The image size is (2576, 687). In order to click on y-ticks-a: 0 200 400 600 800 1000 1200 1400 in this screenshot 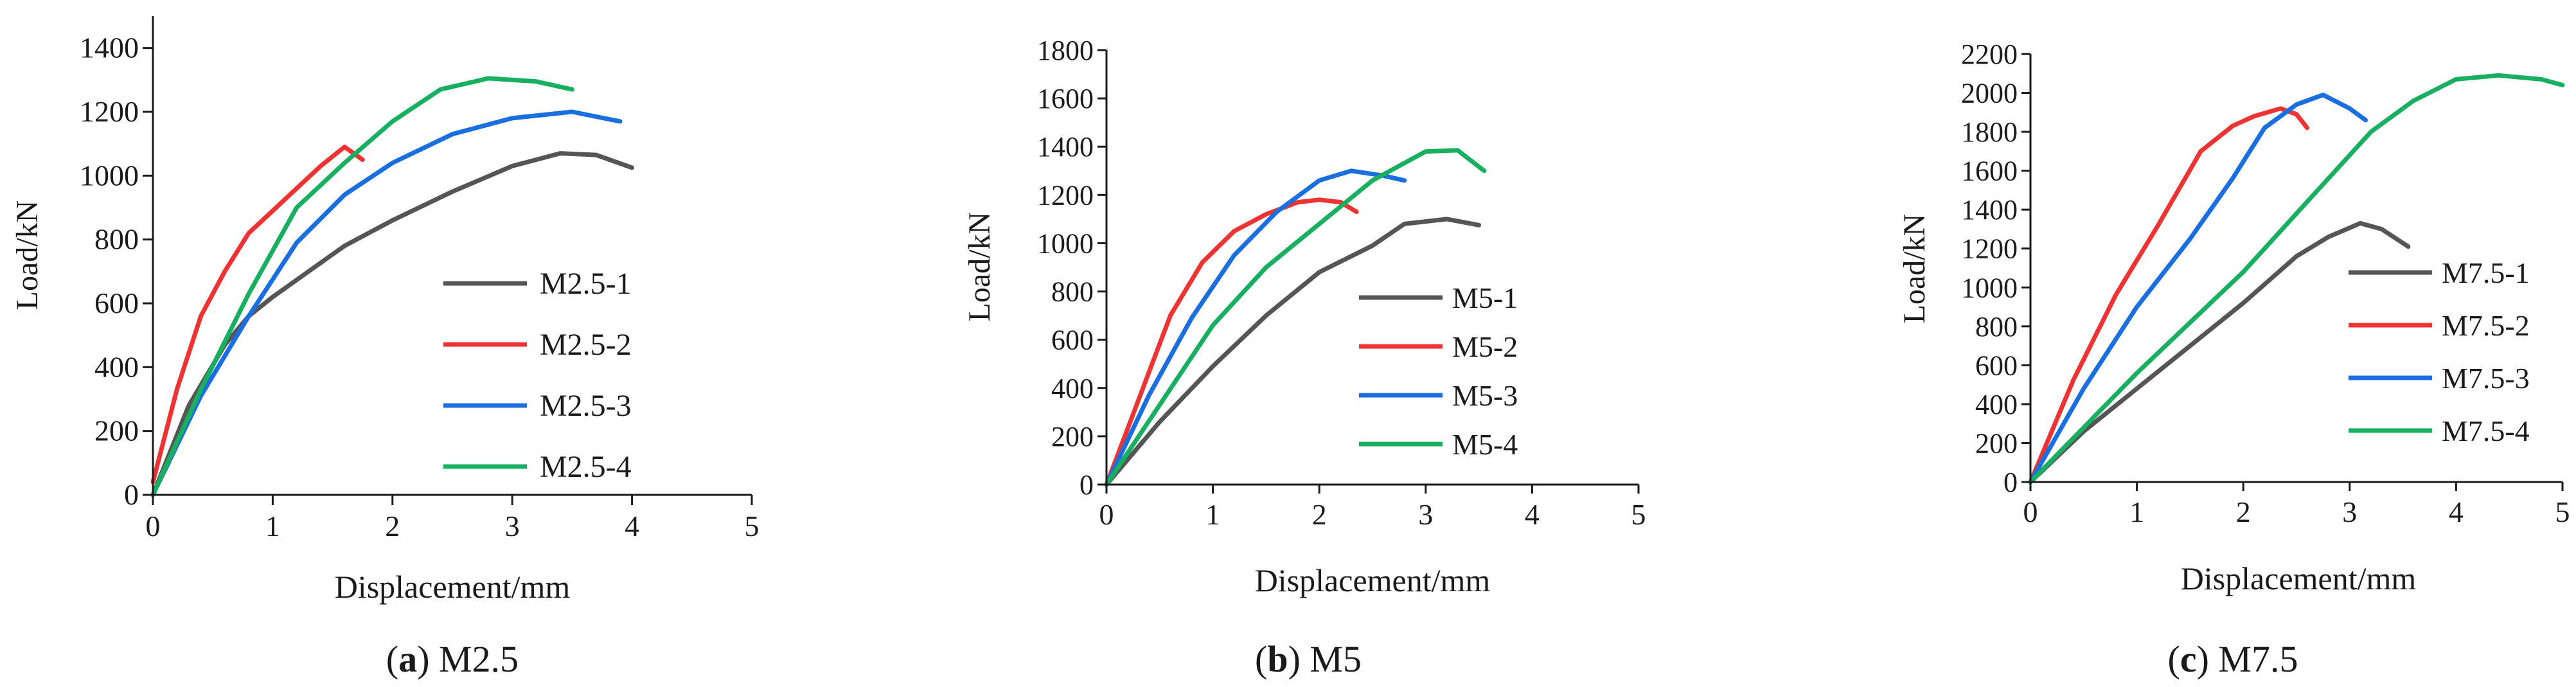, I will do `click(117, 271)`.